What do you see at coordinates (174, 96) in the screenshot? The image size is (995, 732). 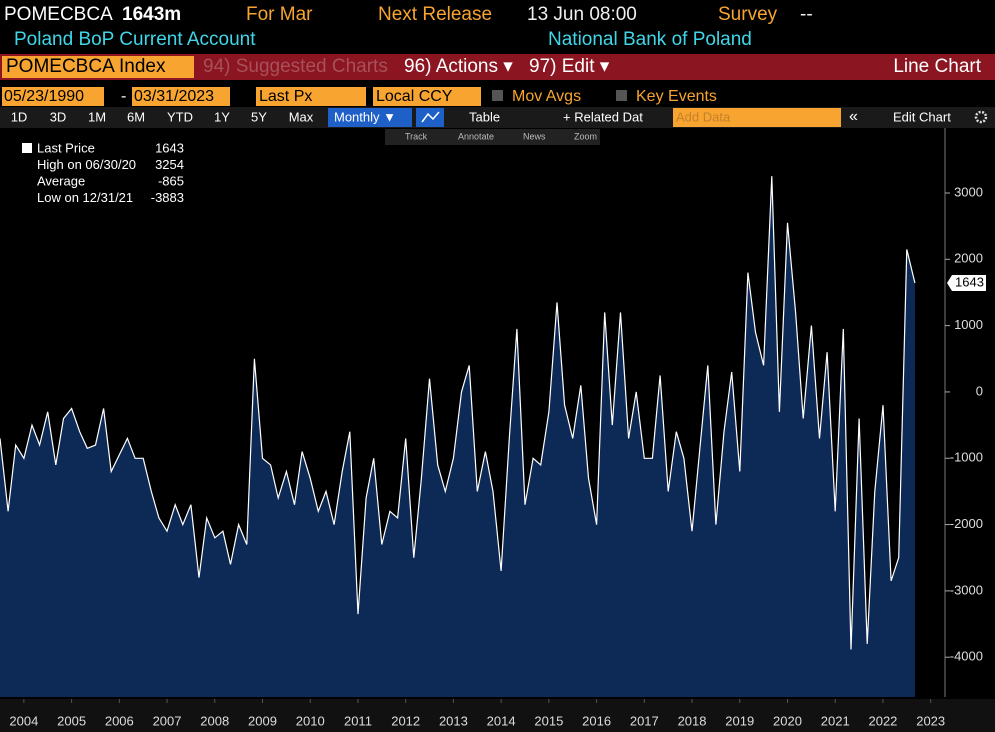 I see `end-date: 03/31/2023` at bounding box center [174, 96].